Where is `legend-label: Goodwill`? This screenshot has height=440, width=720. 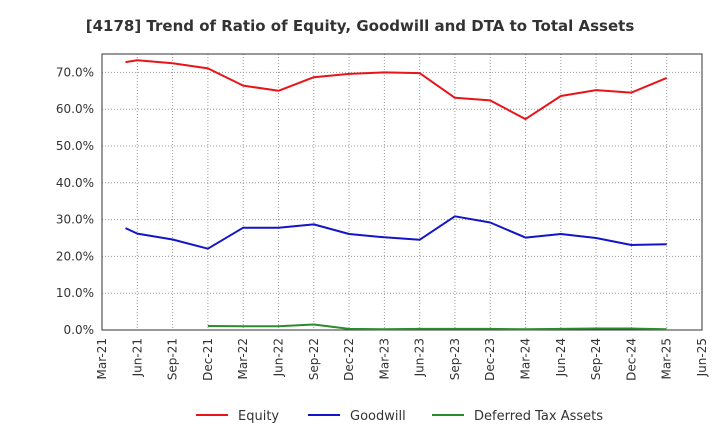 legend-label: Goodwill is located at coordinates (378, 416).